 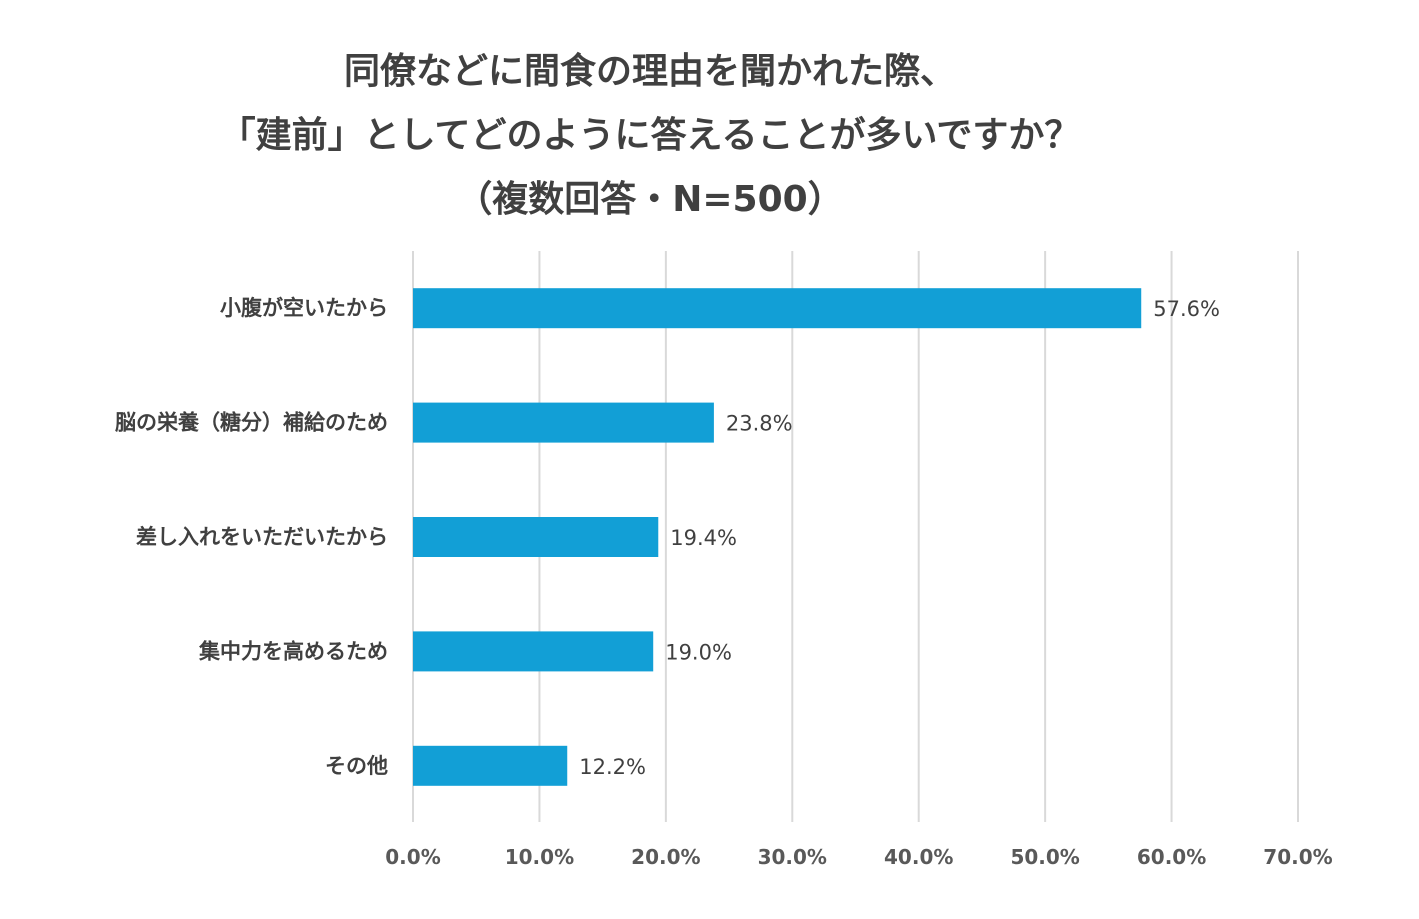 I want to click on data-label: 12.2%, so click(x=612, y=767).